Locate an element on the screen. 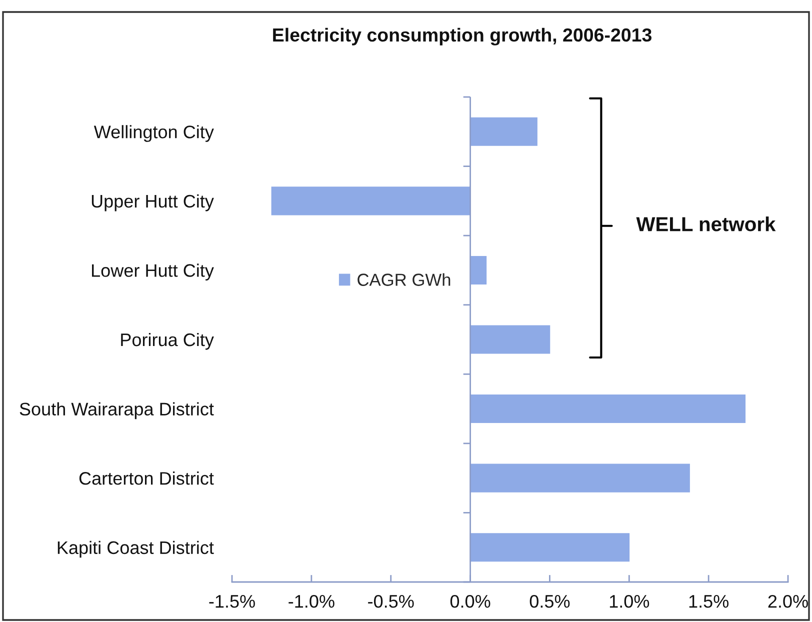  chart-title: Electricity consumption growth, 2006-2013 is located at coordinates (462, 37).